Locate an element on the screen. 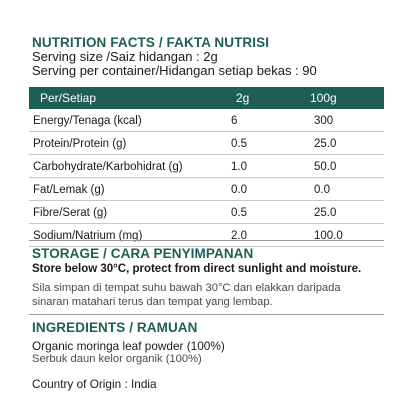 The image size is (416, 416). value-100g: 50.0 is located at coordinates (325, 167).